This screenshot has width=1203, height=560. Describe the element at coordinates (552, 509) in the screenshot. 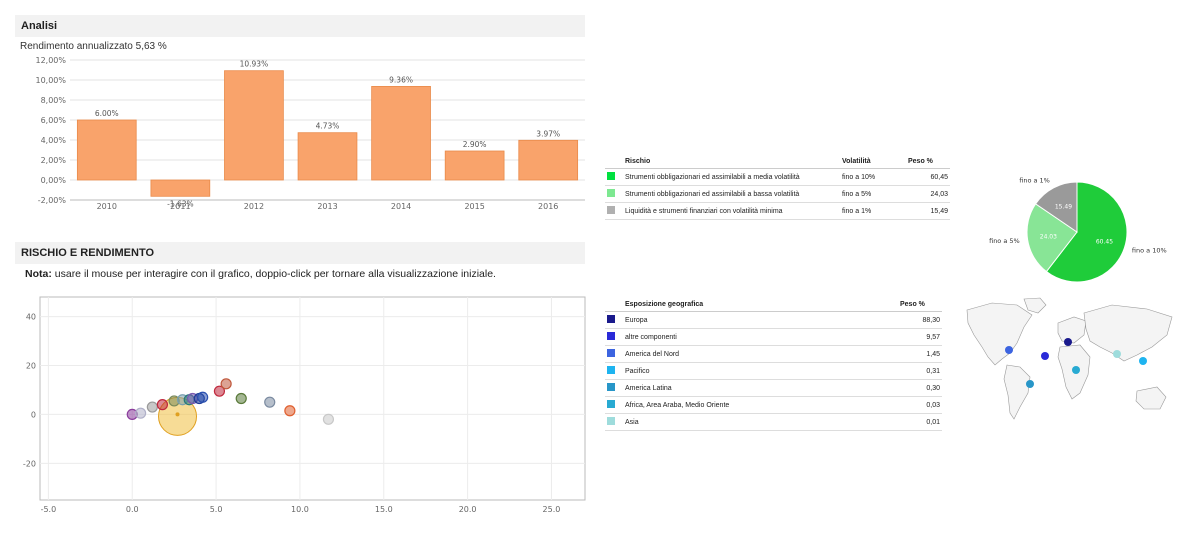

I see `x-tick-label: 25.0` at that location.